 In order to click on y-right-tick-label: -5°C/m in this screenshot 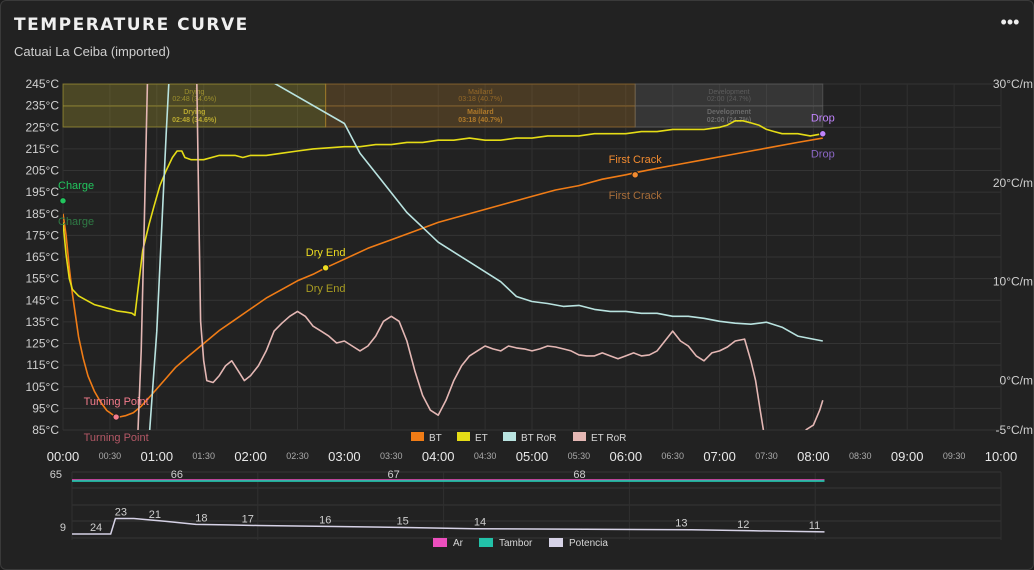, I will do `click(1014, 430)`.